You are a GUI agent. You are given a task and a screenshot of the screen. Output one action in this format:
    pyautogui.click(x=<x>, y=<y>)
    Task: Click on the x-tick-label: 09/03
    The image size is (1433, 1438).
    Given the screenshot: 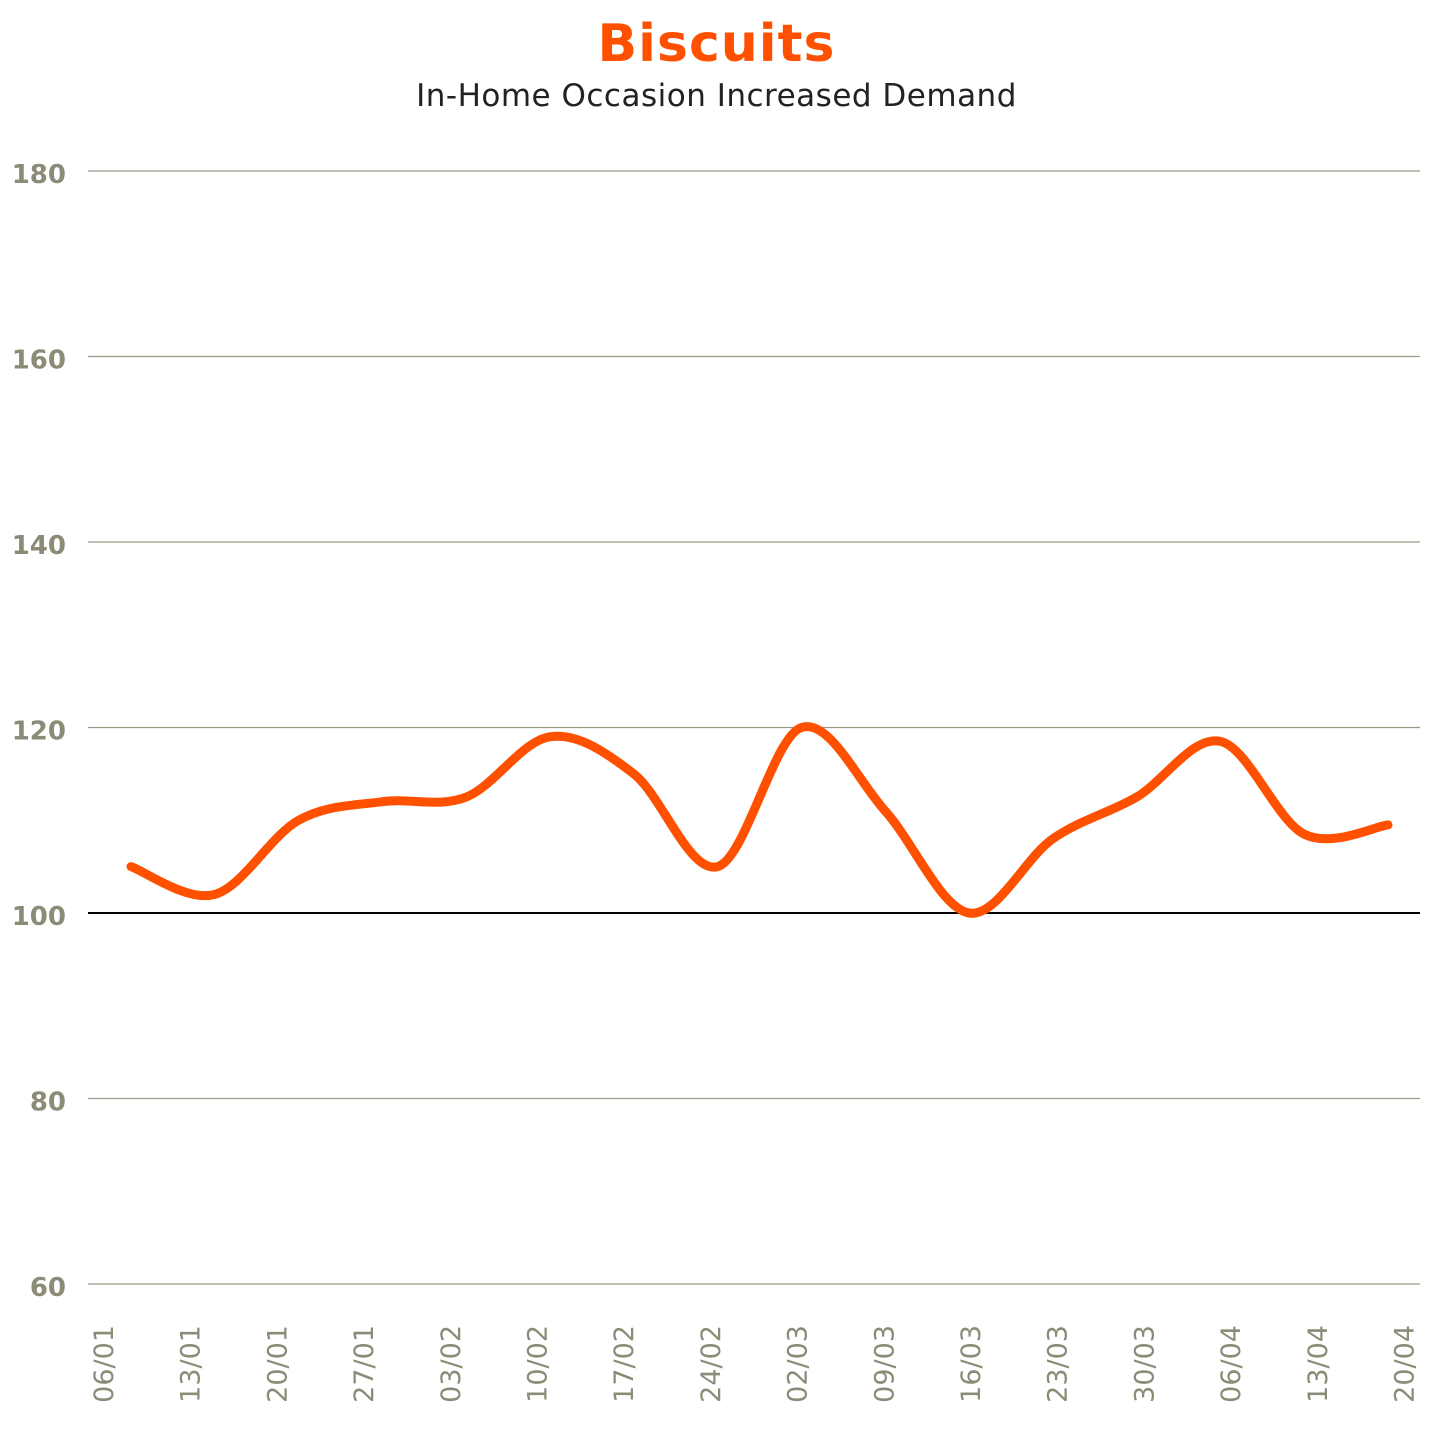 What is the action you would take?
    pyautogui.click(x=884, y=1364)
    